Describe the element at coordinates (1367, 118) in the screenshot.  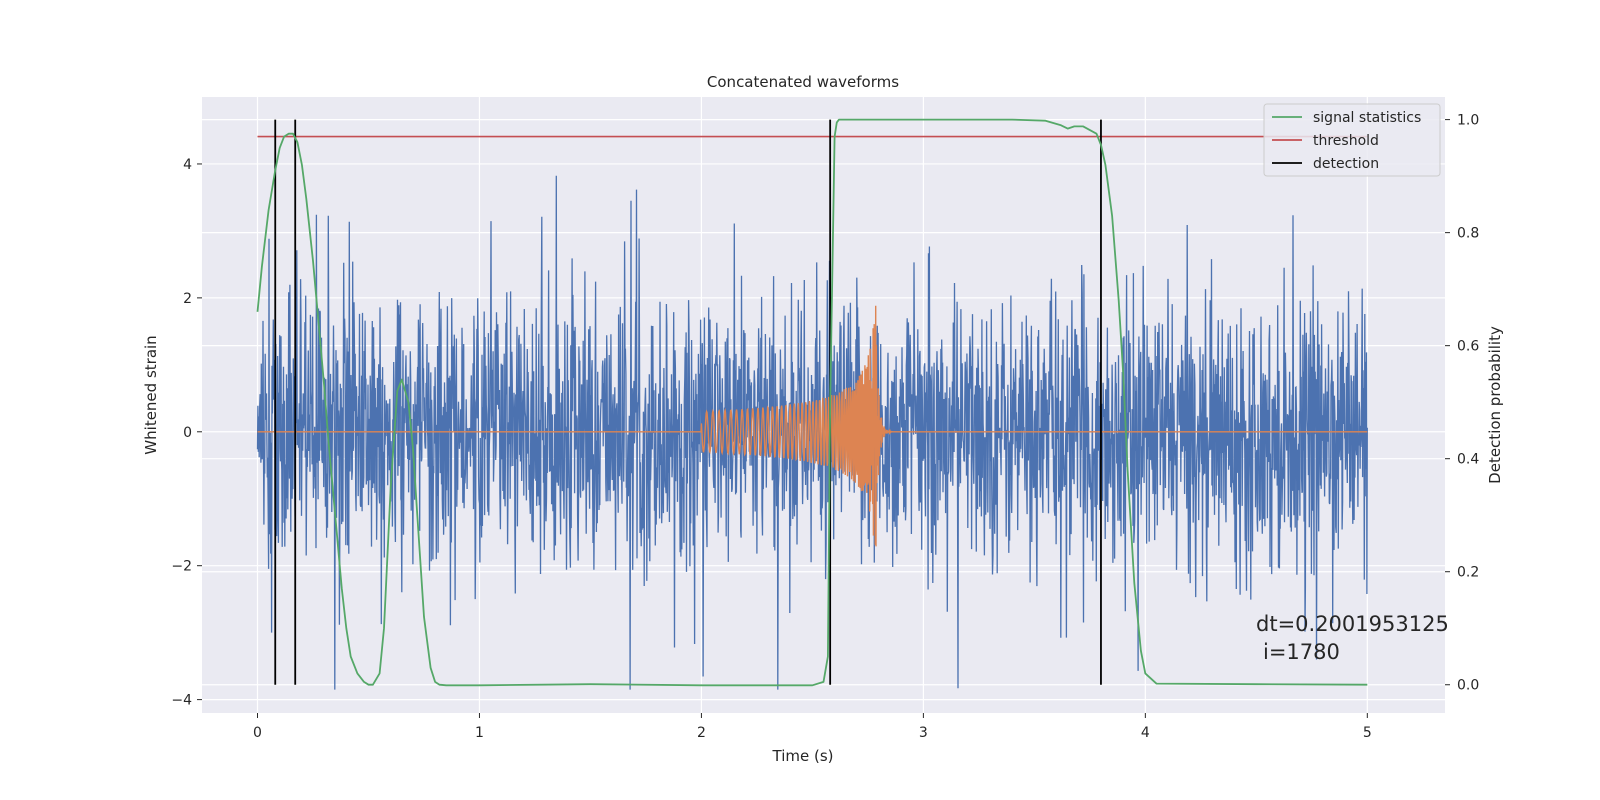
I see `legend-entry-signal-statistics: signal statistics` at that location.